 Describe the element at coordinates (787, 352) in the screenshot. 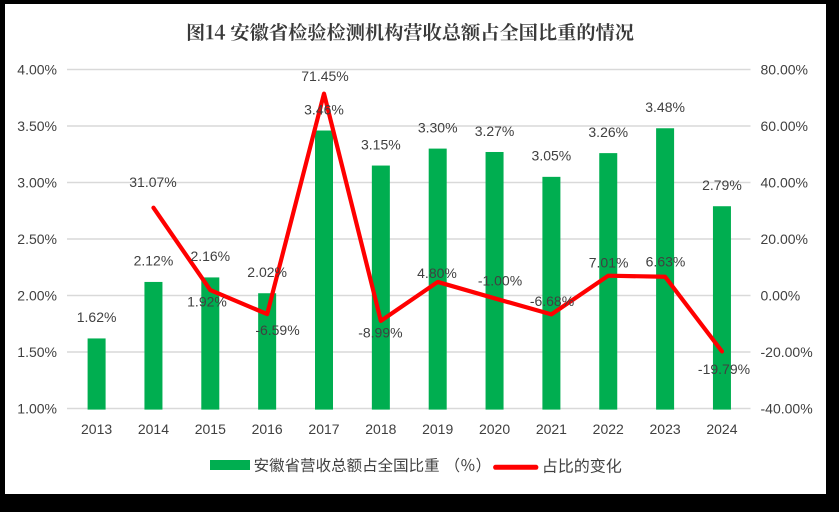

I see `svg-text: -20.00%` at that location.